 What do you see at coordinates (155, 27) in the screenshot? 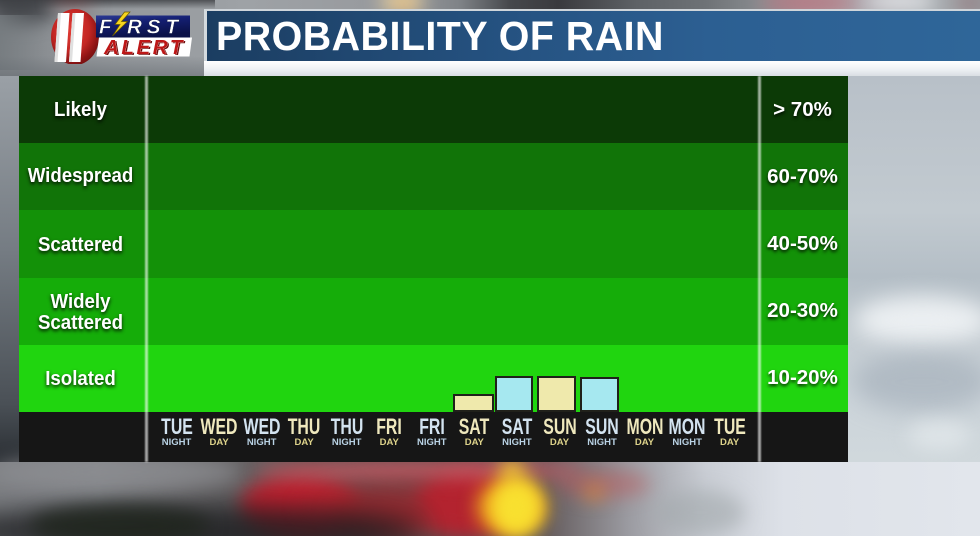
I see `svg-text: RST` at bounding box center [155, 27].